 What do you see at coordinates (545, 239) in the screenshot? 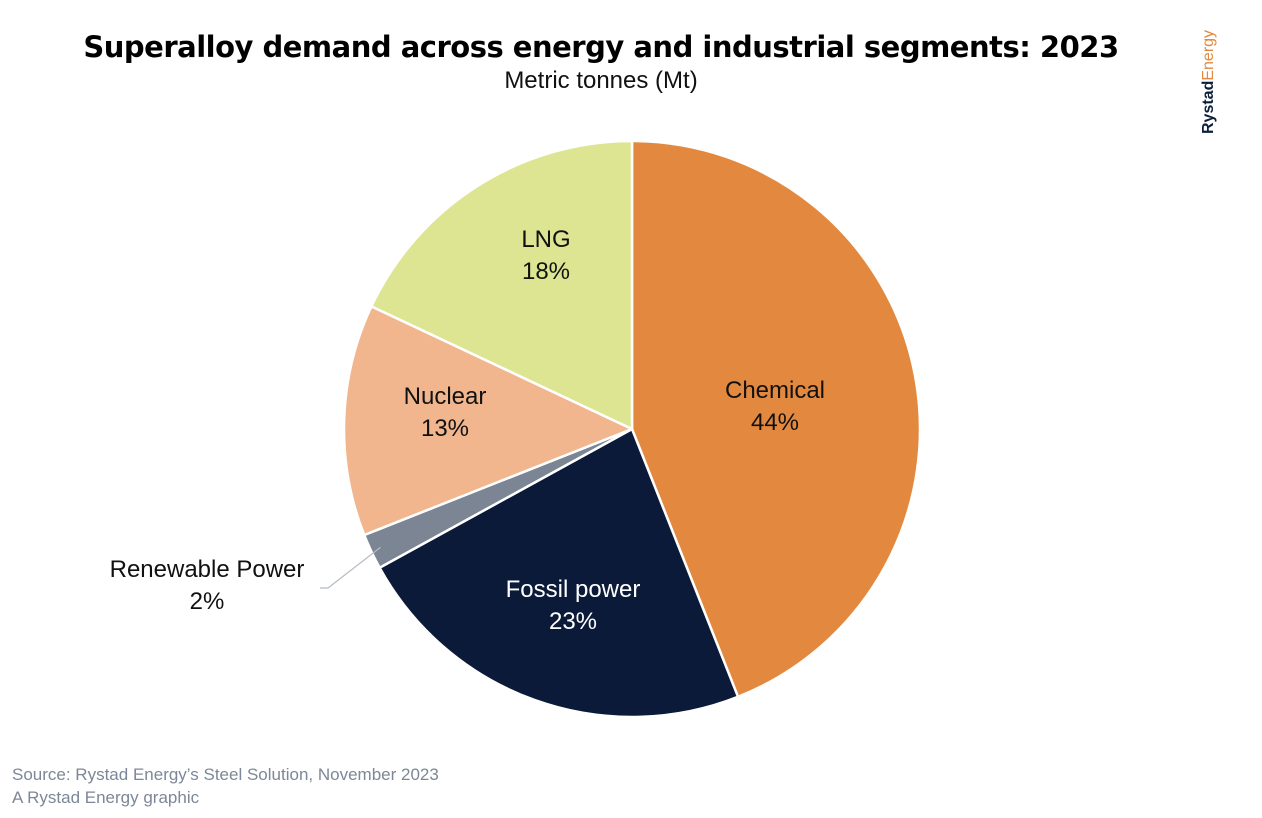
I see `slice-label-lng: LNG` at bounding box center [545, 239].